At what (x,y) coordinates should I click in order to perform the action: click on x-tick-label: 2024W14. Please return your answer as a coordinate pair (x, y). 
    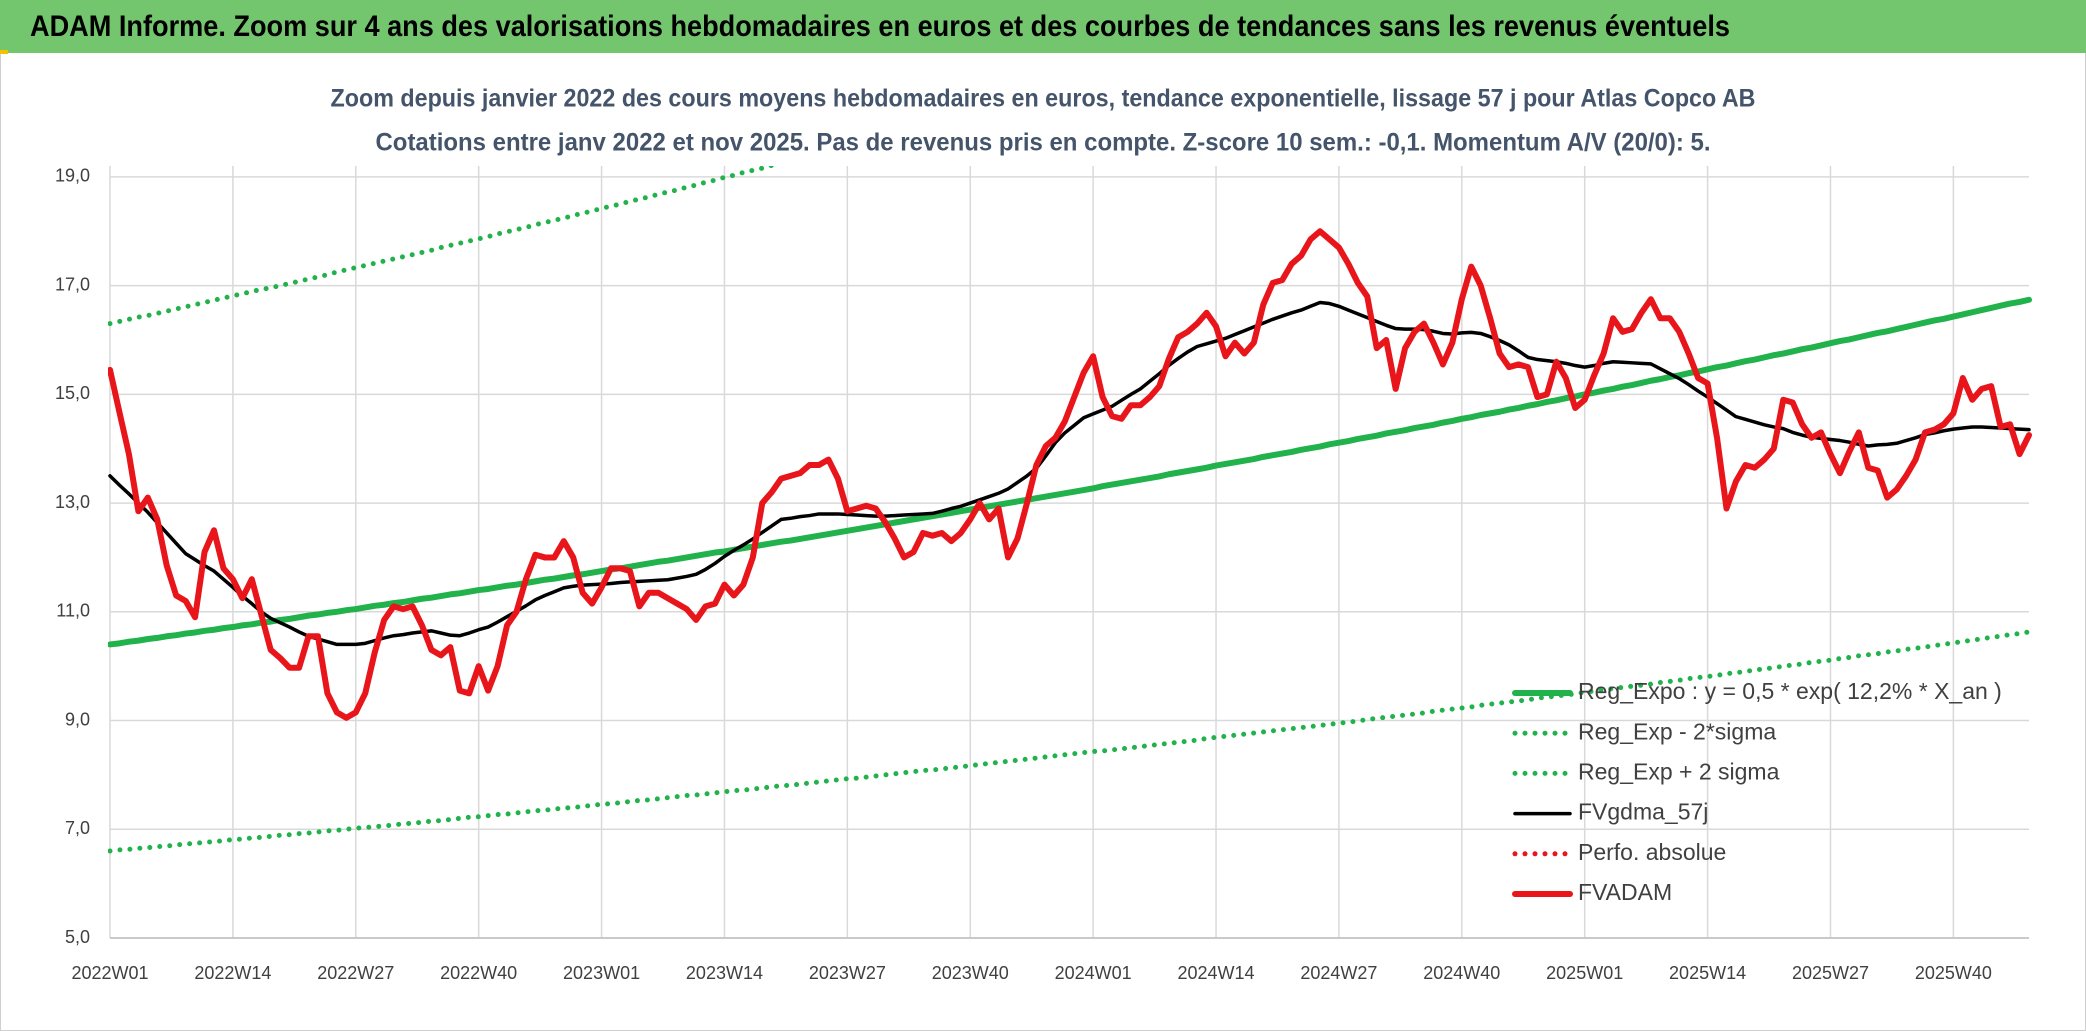
    Looking at the image, I should click on (1215, 973).